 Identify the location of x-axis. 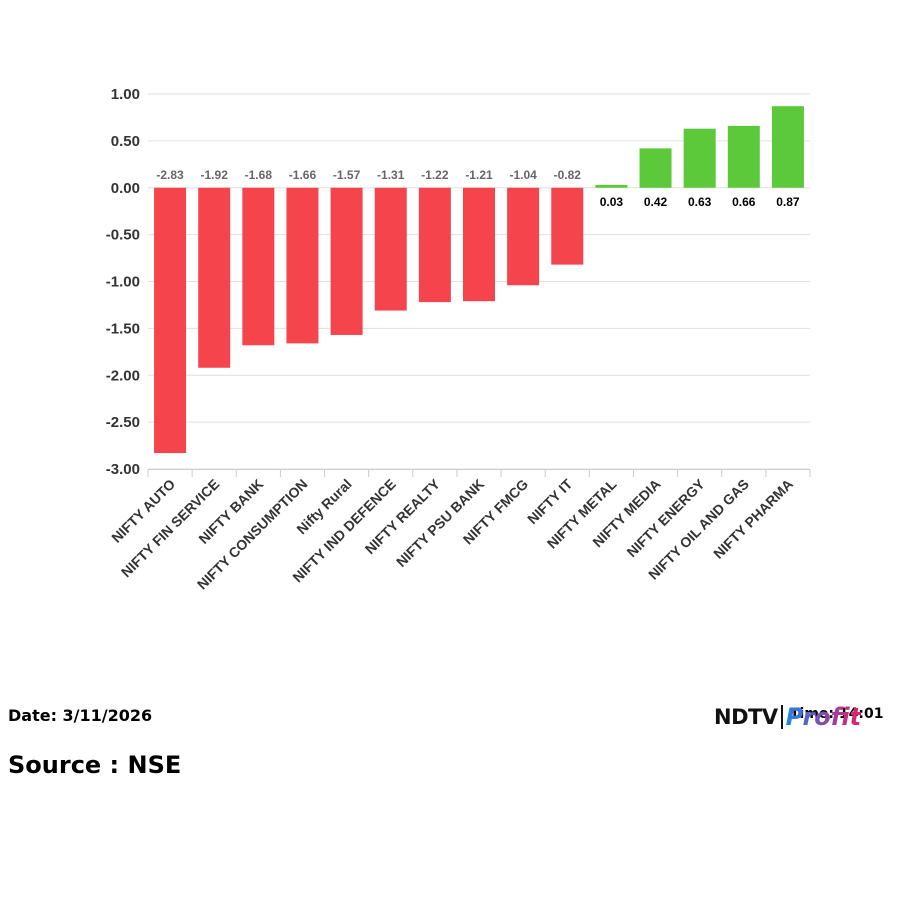
(479, 473).